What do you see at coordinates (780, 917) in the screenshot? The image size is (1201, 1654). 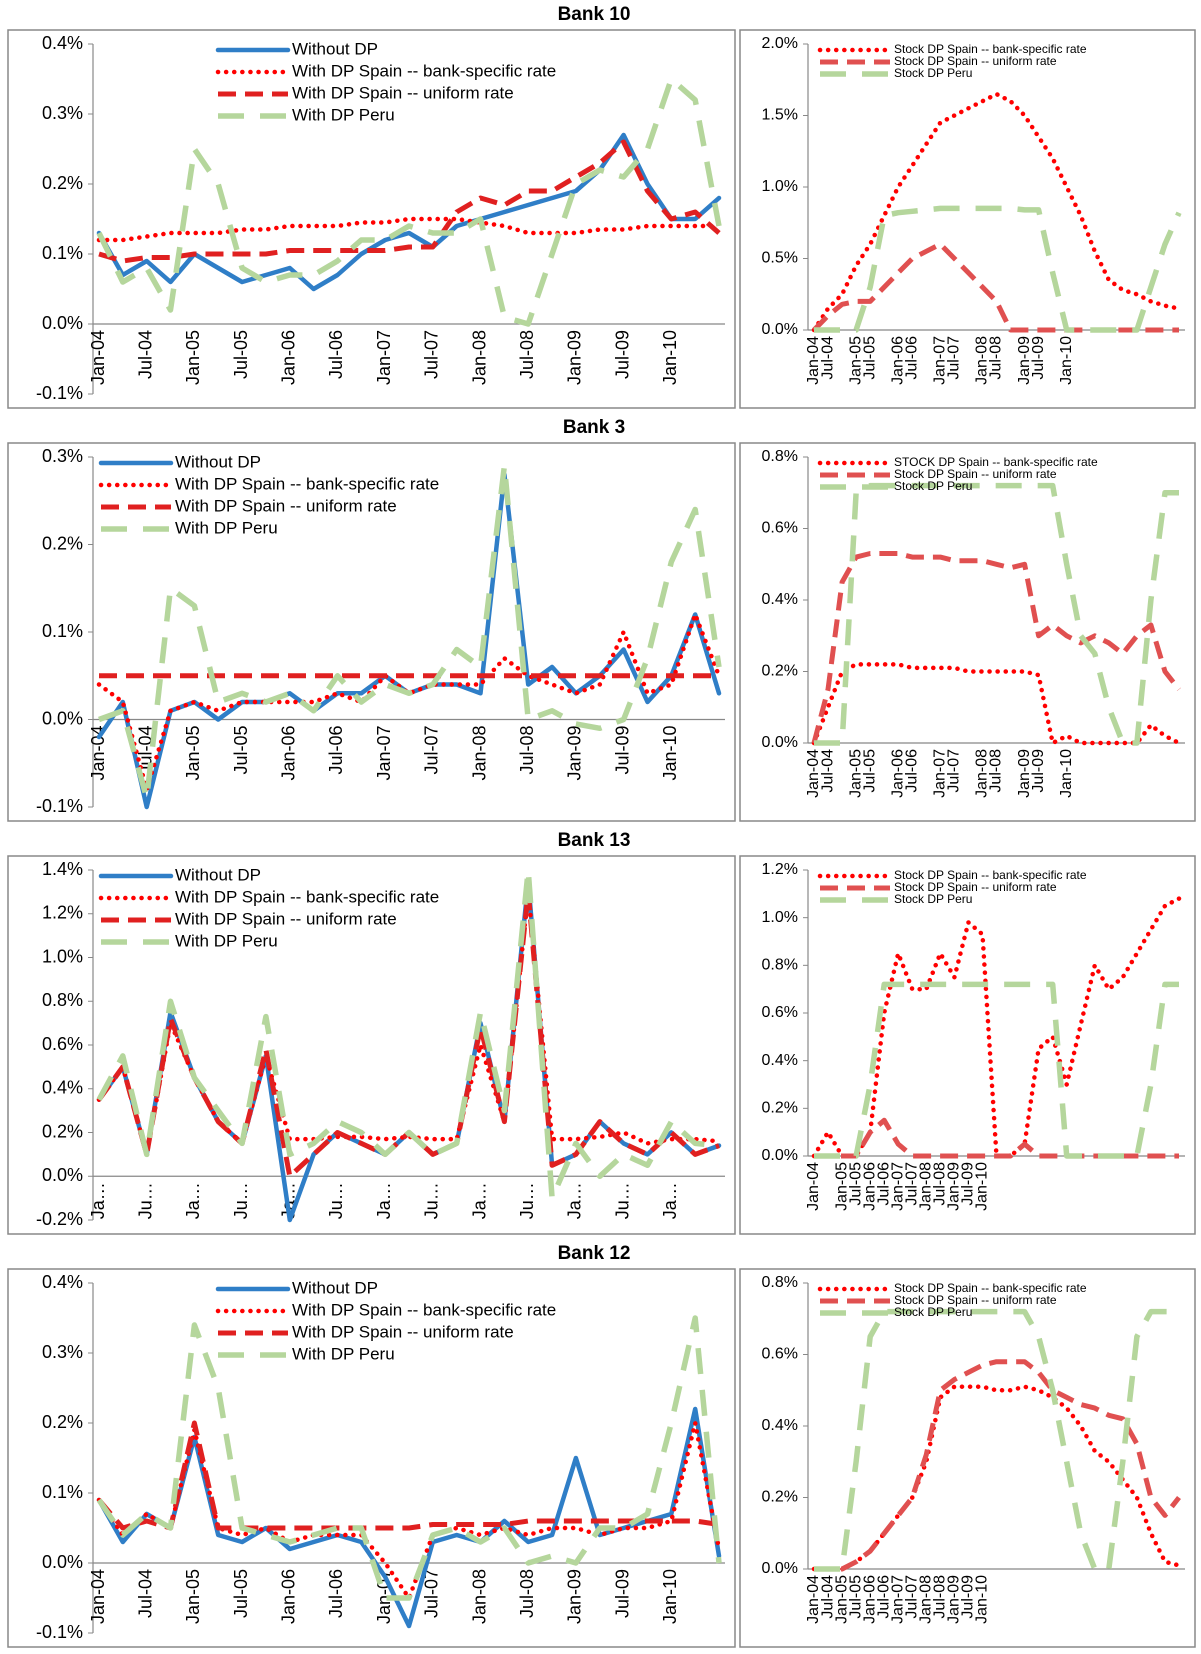 I see `y-tick-label: 1.0%` at bounding box center [780, 917].